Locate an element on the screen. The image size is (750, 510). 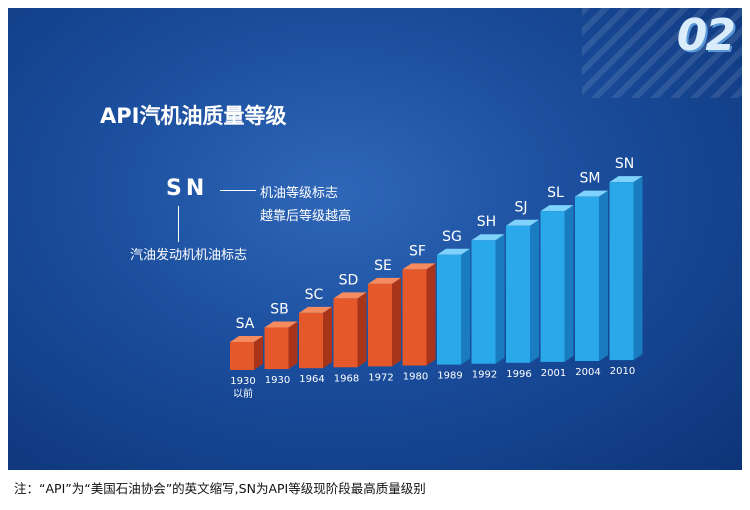
bar-sb: SB 1930 is located at coordinates (281, 343).